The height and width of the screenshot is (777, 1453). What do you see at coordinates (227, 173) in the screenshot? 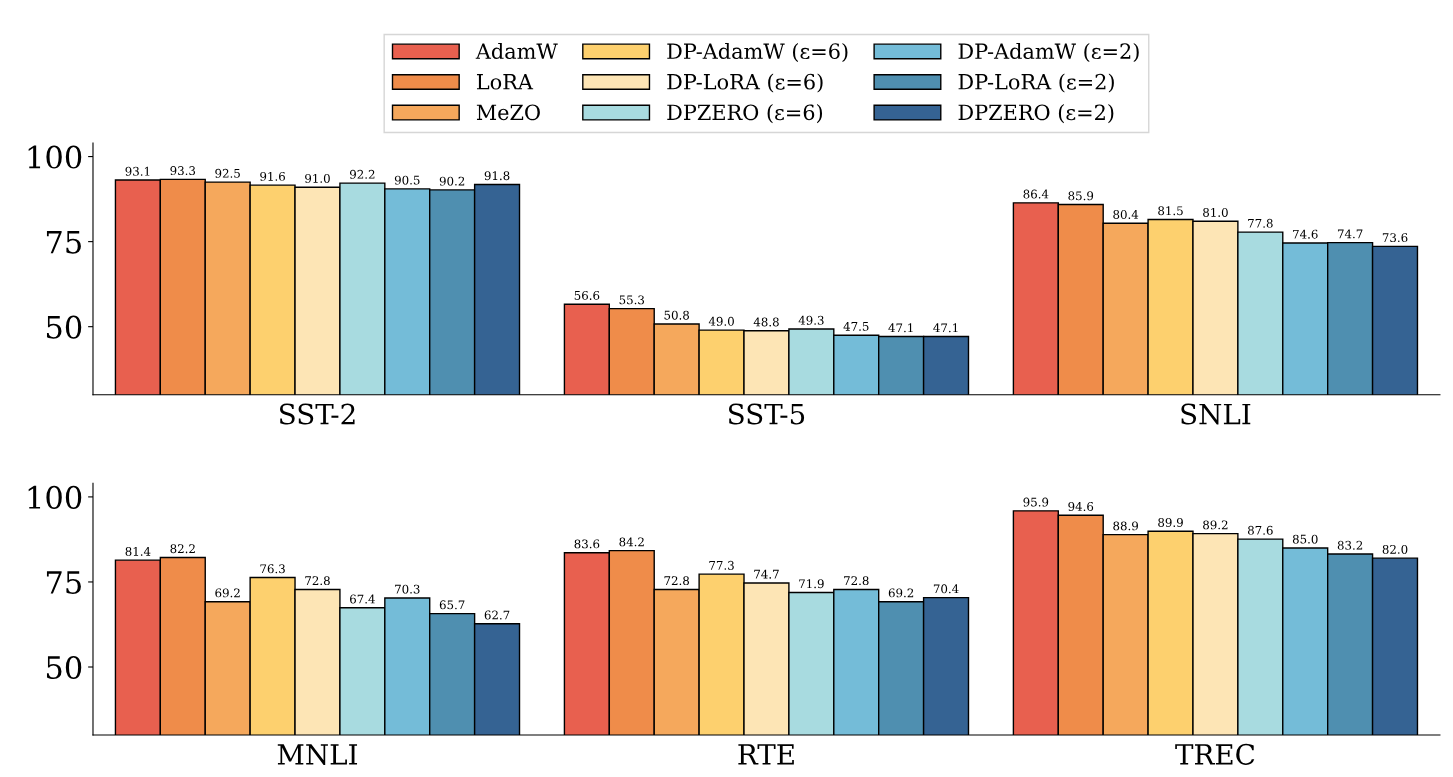
I see `data-label: 92.5` at bounding box center [227, 173].